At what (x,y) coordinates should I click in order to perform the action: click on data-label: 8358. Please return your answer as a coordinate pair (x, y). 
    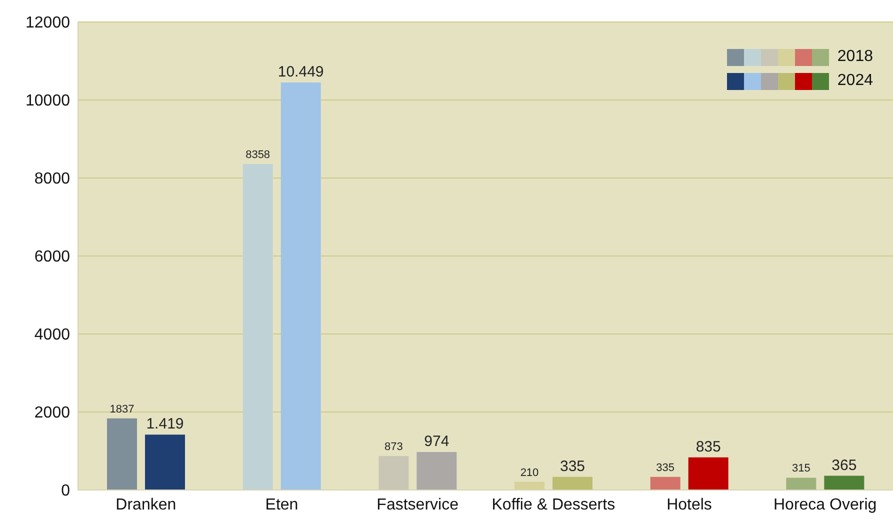
    Looking at the image, I should click on (258, 155).